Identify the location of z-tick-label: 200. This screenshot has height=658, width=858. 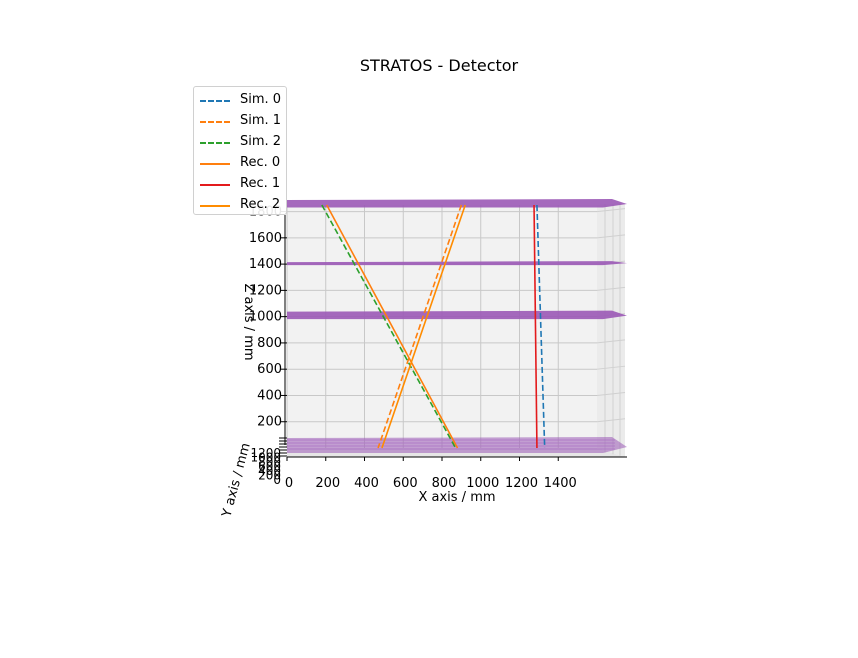
(269, 422).